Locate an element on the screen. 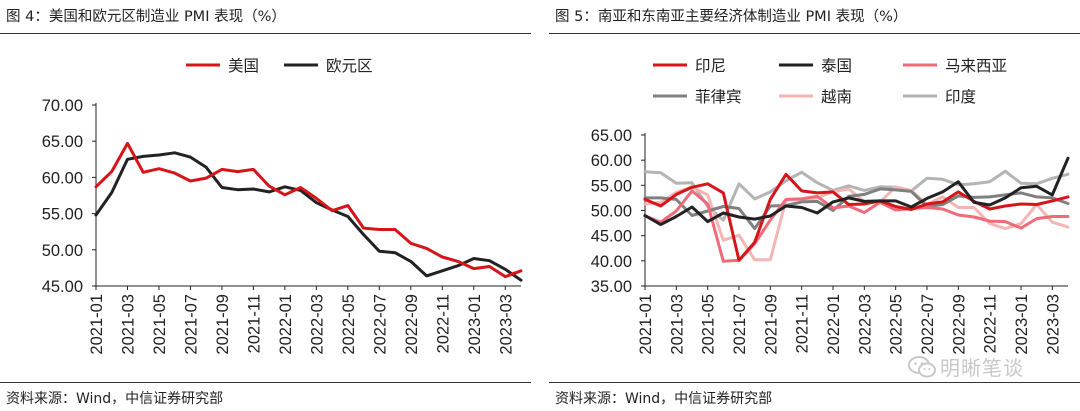 This screenshot has height=411, width=1080. legend-label: 印尼 is located at coordinates (710, 66).